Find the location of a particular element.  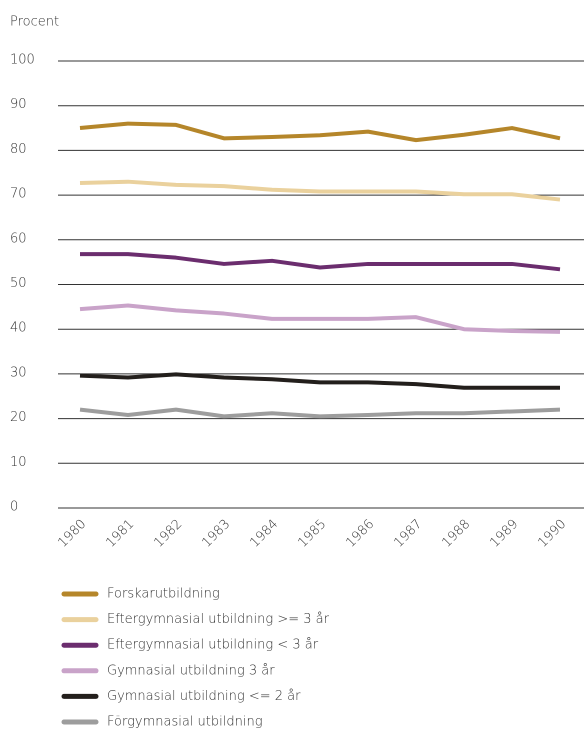

y-tick-label: 80 is located at coordinates (18, 149).